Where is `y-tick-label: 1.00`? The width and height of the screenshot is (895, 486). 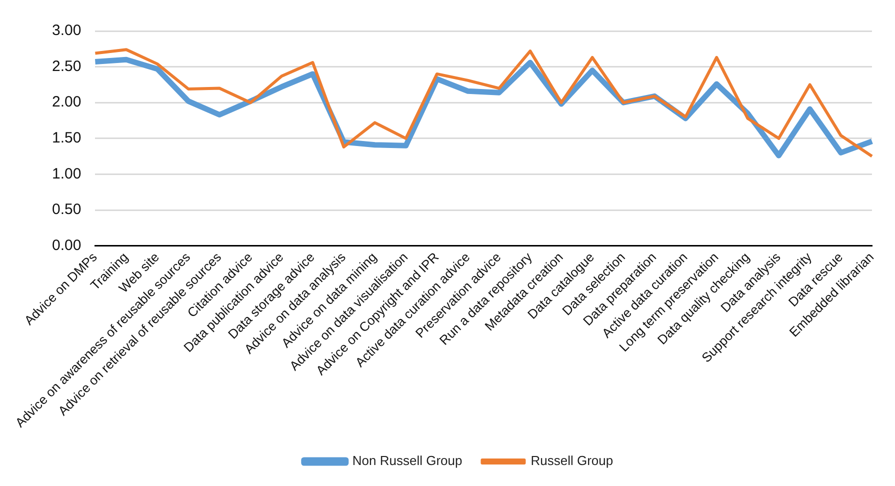 y-tick-label: 1.00 is located at coordinates (67, 173).